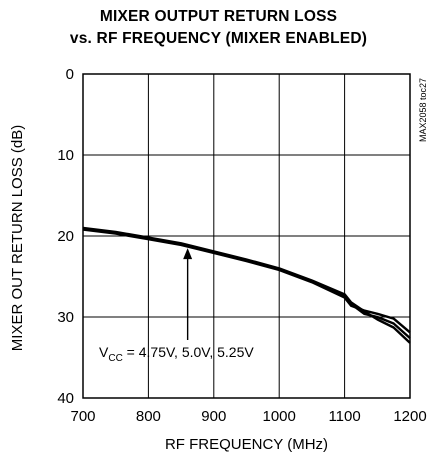 The width and height of the screenshot is (437, 459). Describe the element at coordinates (148, 416) in the screenshot. I see `x-tick-label: 800` at that location.